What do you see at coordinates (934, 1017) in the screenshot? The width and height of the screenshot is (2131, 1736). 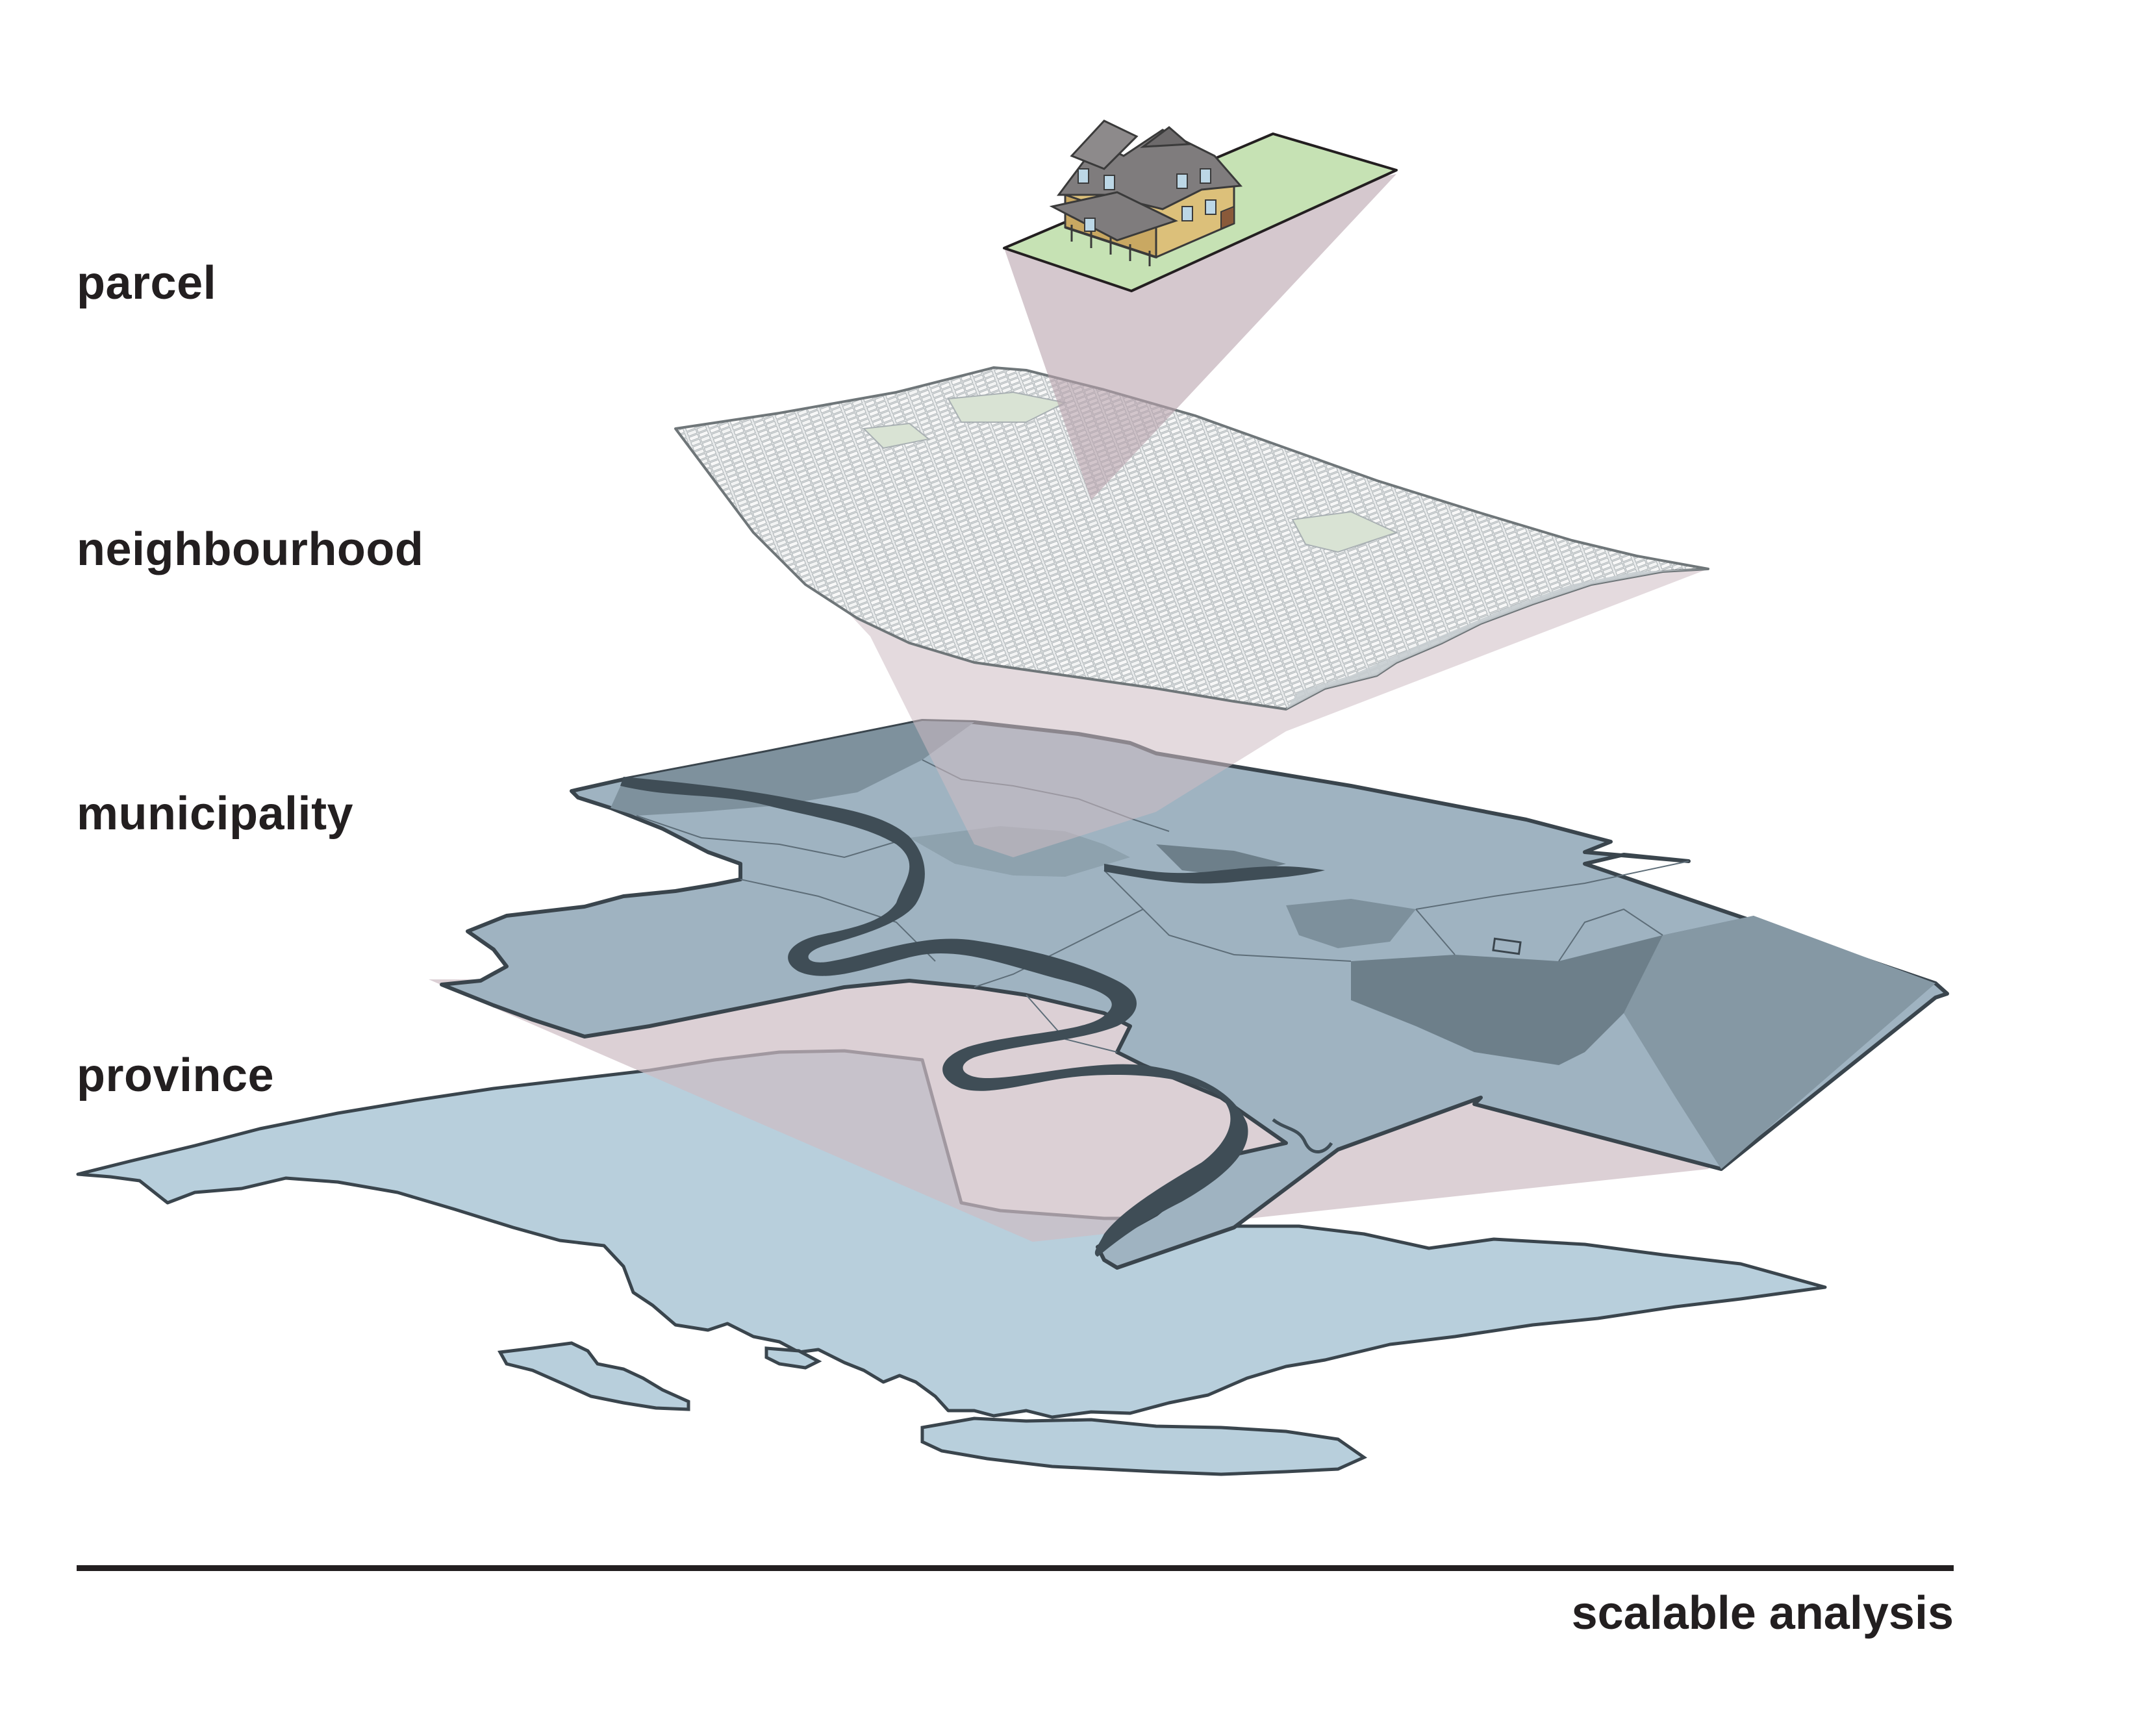 I see `municipality-river` at bounding box center [934, 1017].